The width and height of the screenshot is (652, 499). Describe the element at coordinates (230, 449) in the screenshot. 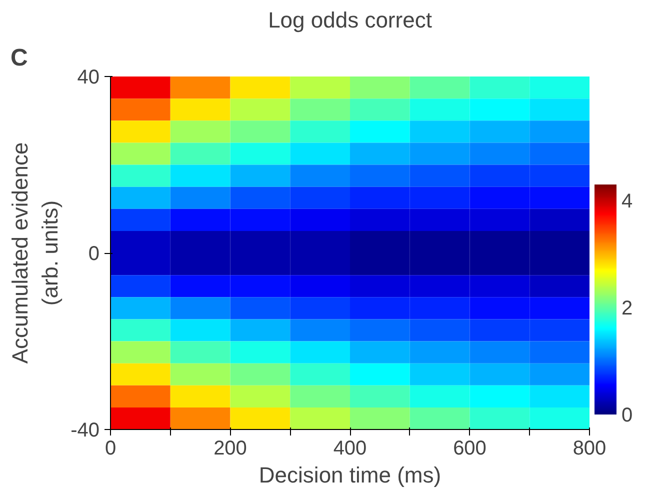

I see `x-tick-label: 200` at that location.